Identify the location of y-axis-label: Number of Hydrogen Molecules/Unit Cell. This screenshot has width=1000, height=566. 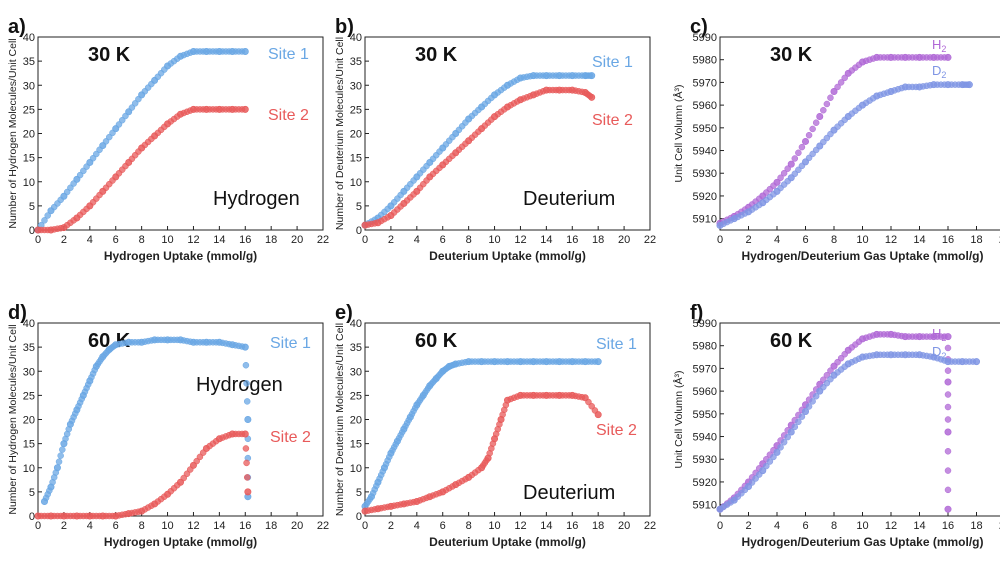
(13, 133).